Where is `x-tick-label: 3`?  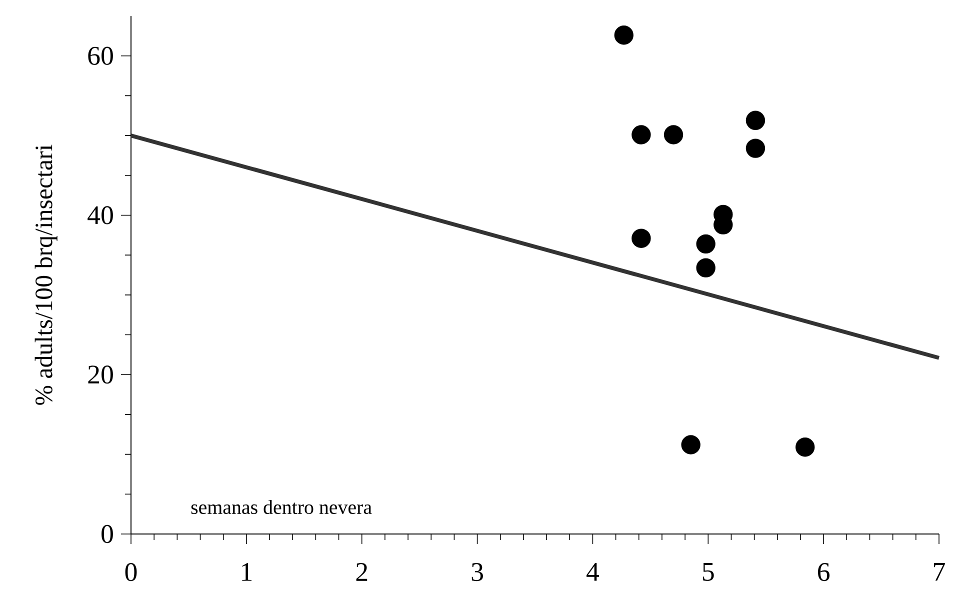 x-tick-label: 3 is located at coordinates (477, 572).